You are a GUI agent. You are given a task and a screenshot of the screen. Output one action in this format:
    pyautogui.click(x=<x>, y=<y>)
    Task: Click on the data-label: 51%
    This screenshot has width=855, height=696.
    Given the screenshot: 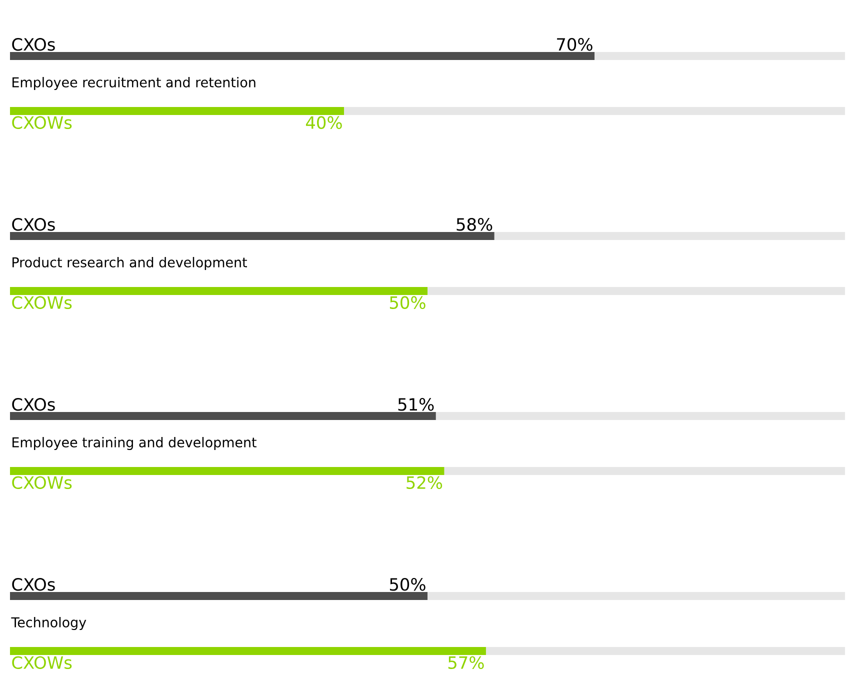 What is the action you would take?
    pyautogui.click(x=416, y=404)
    